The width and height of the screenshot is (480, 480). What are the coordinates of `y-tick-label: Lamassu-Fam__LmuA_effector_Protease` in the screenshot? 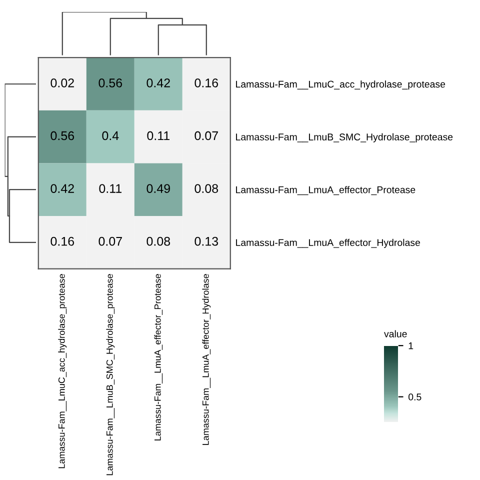 It's located at (326, 191).